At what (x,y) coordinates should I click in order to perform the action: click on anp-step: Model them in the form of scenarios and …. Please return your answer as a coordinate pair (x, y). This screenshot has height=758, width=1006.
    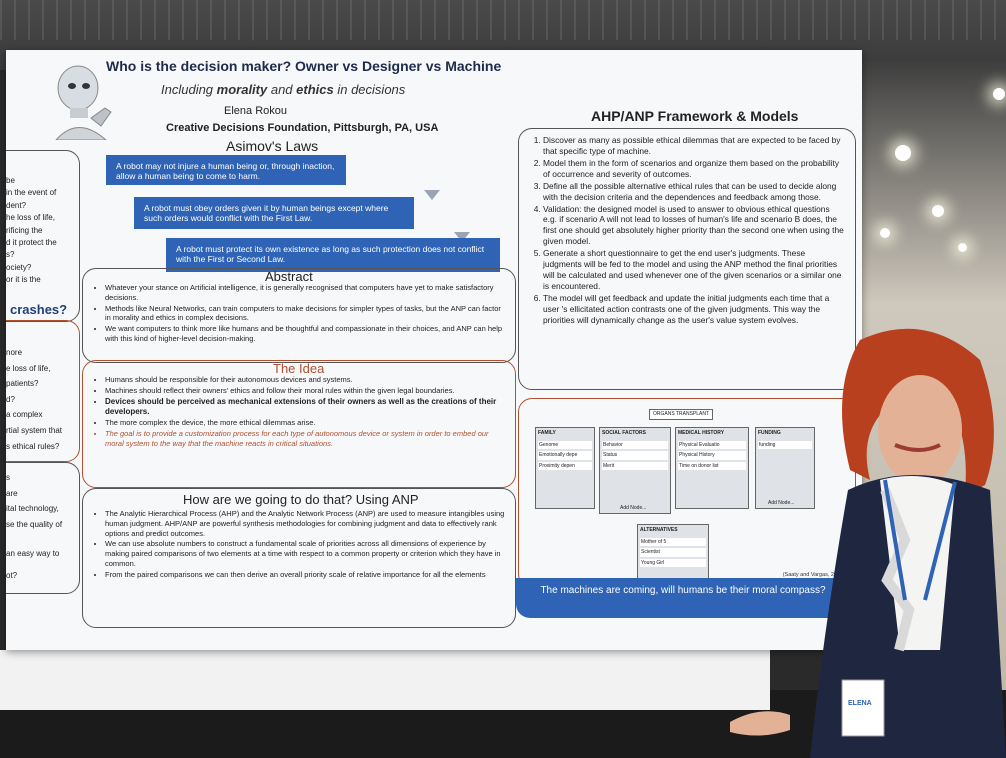
    Looking at the image, I should click on (694, 169).